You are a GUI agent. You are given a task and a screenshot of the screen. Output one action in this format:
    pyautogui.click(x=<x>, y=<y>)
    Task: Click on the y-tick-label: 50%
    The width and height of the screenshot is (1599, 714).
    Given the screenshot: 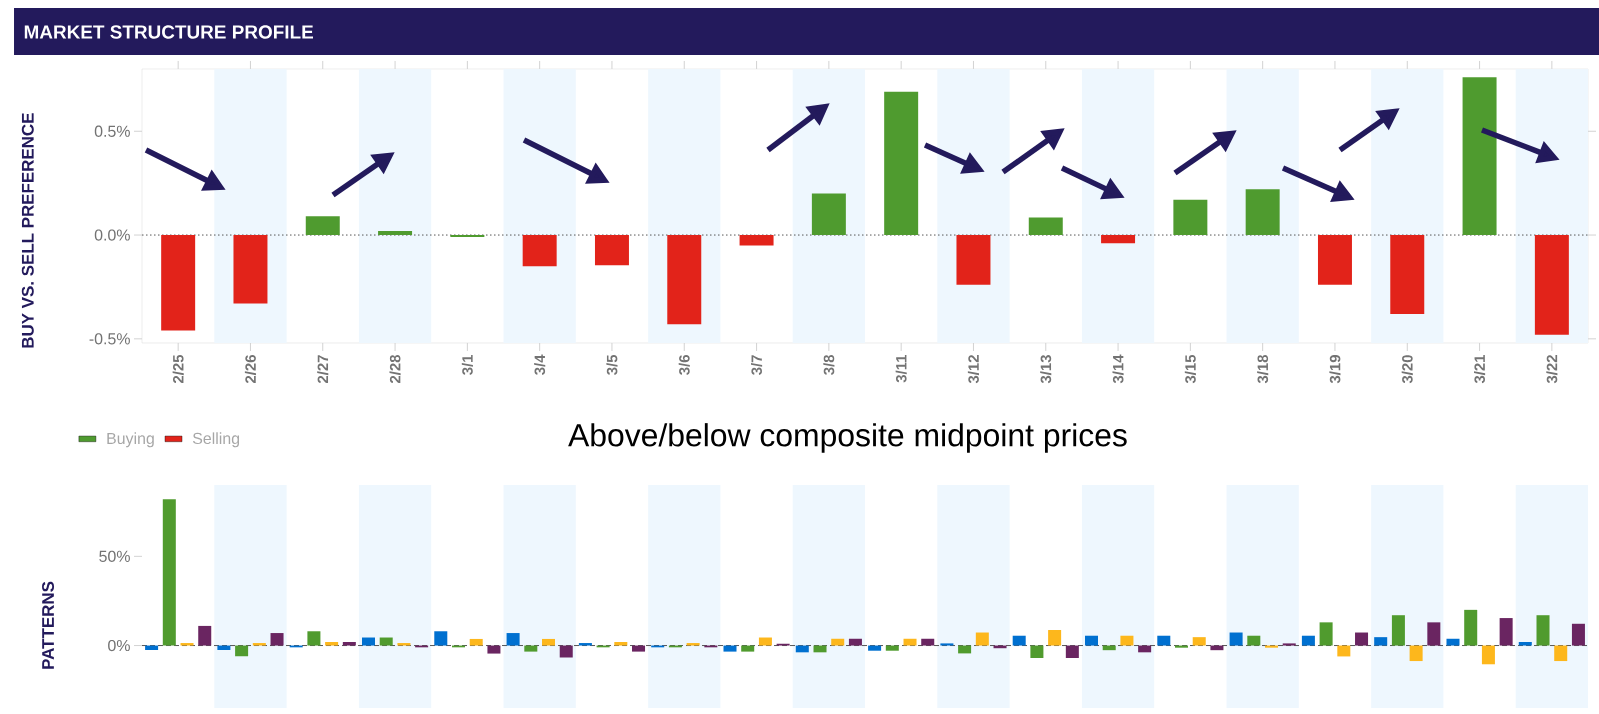 What is the action you would take?
    pyautogui.click(x=114, y=556)
    